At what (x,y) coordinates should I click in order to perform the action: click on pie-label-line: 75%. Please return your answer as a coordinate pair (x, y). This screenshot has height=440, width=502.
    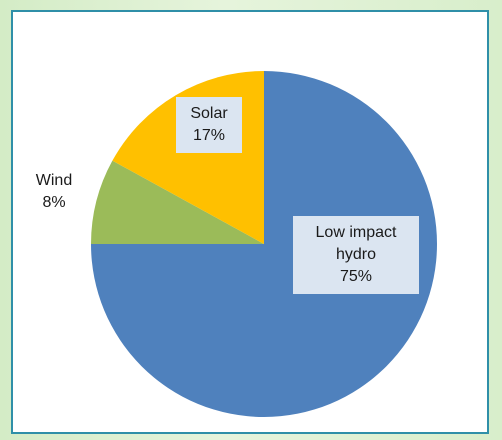
    Looking at the image, I should click on (356, 276).